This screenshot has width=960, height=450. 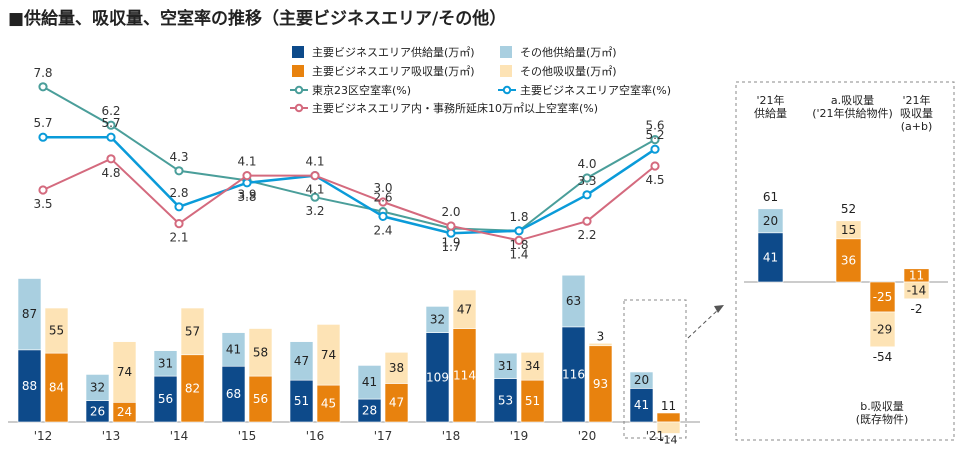 What do you see at coordinates (361, 90) in the screenshot?
I see `legend-label: 東京23区空室率(%)` at bounding box center [361, 90].